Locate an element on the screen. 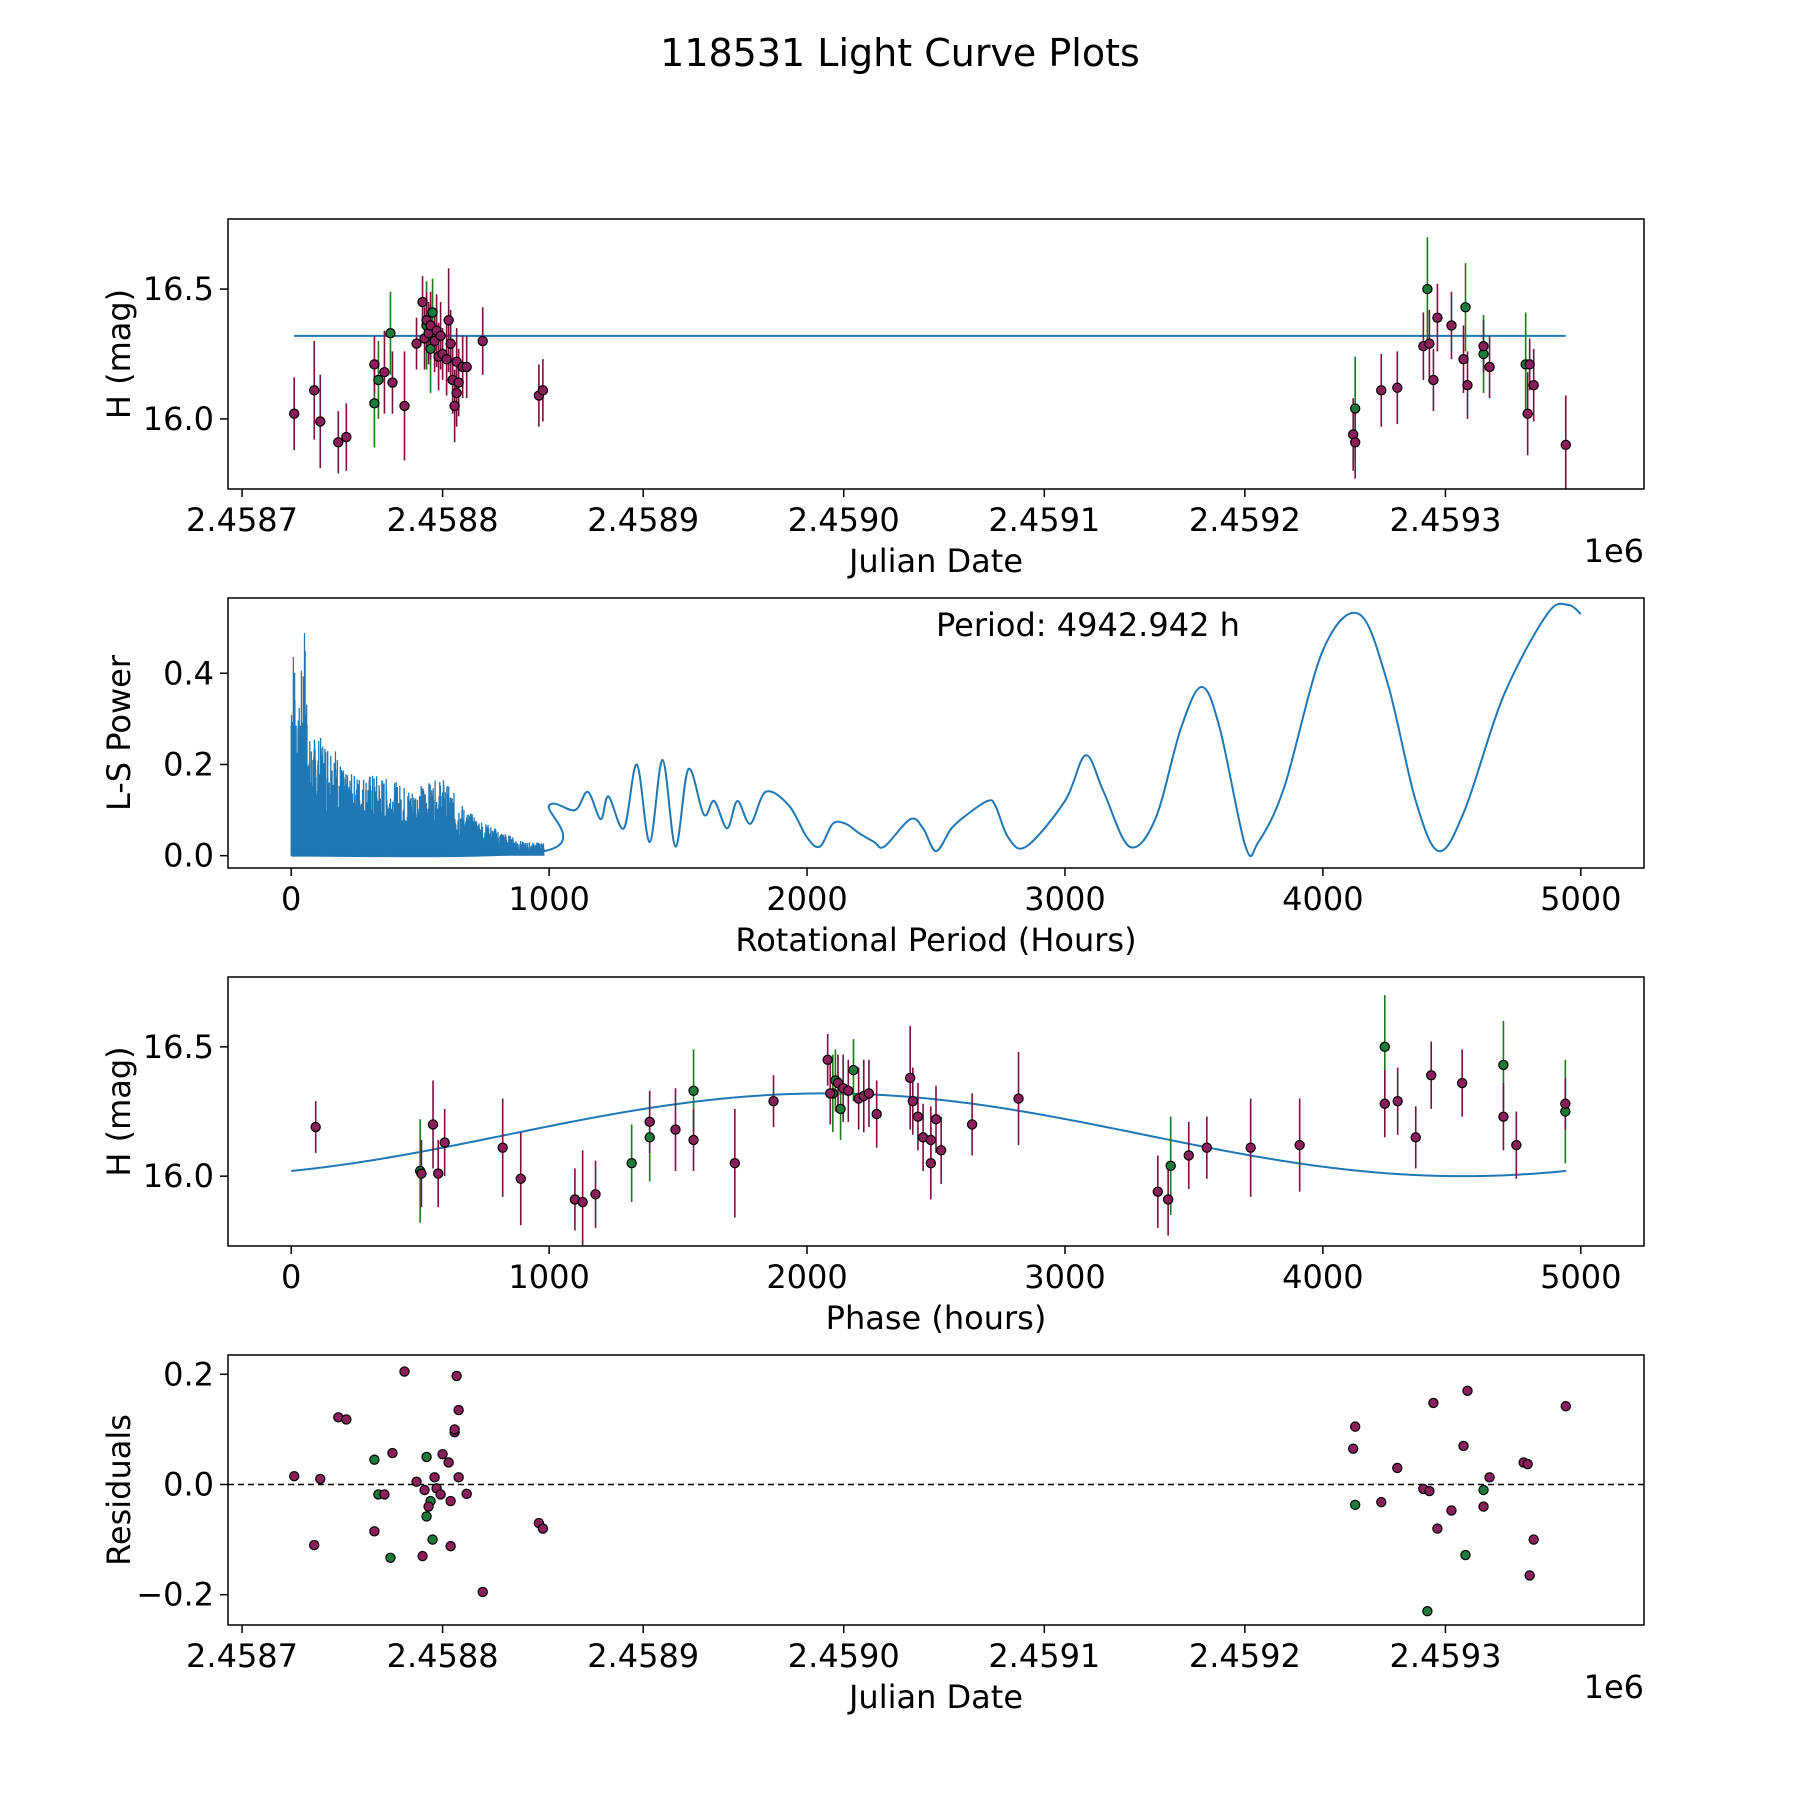  y-tick-label: 16.0 is located at coordinates (178, 1176).